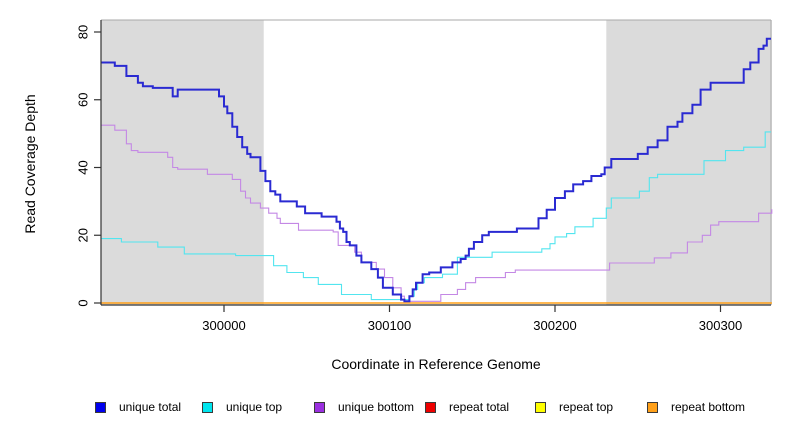  I want to click on y-tick-label: 80, so click(82, 32).